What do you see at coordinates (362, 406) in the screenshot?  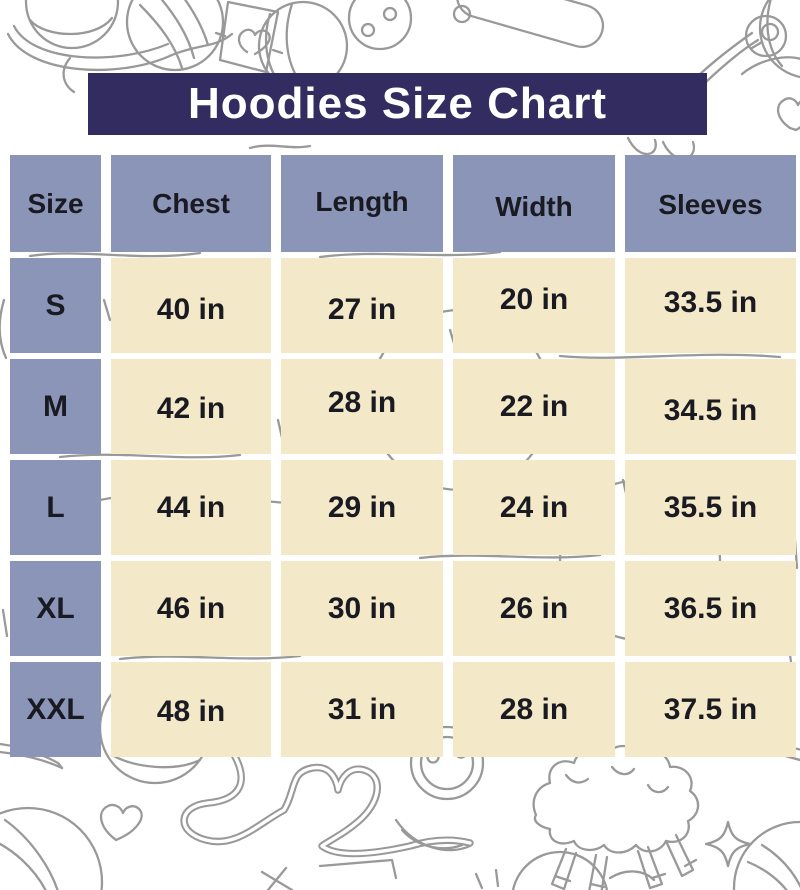 I see `data-cell-m-length: 28 in` at bounding box center [362, 406].